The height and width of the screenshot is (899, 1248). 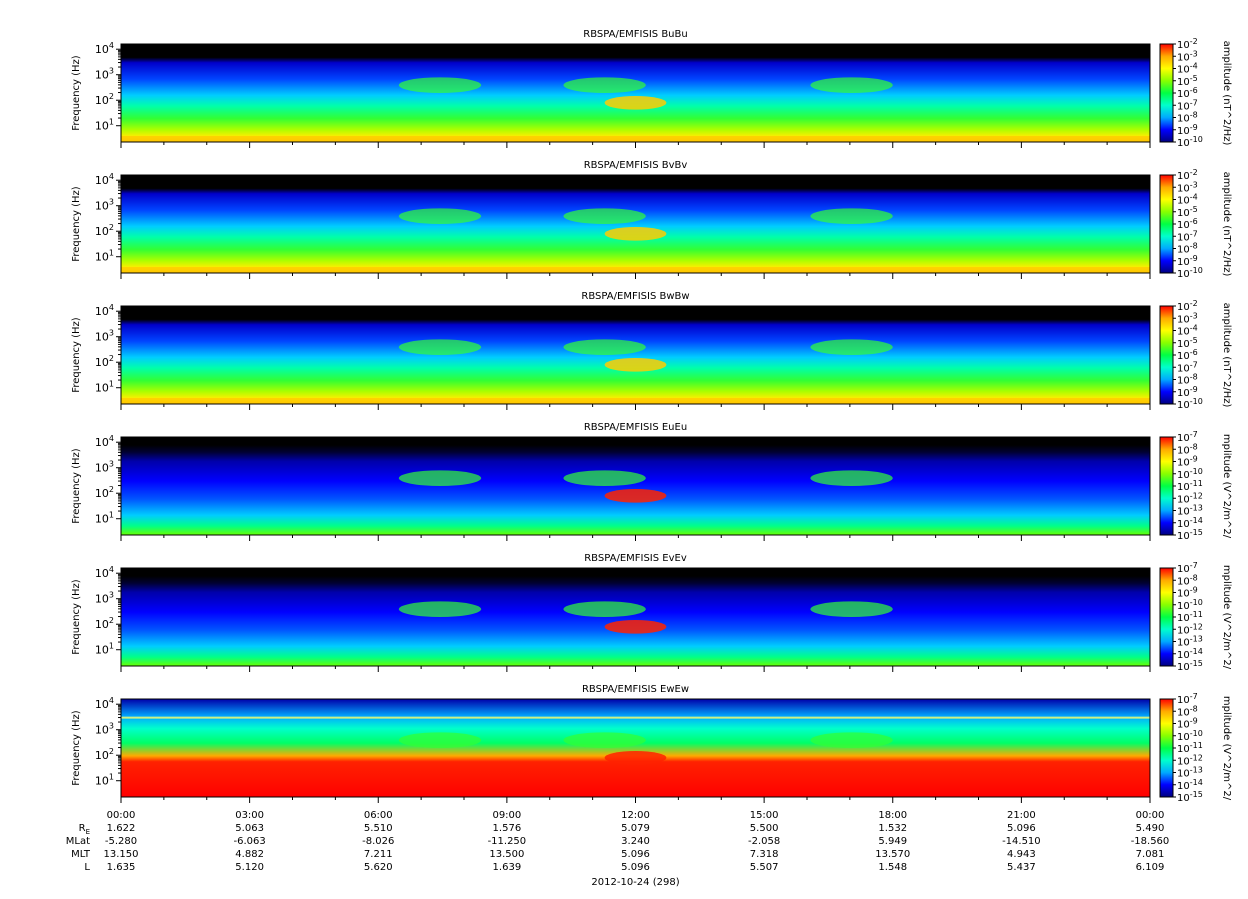 What do you see at coordinates (88, 832) in the screenshot?
I see `ephemeris-row-label-subscript: E` at bounding box center [88, 832].